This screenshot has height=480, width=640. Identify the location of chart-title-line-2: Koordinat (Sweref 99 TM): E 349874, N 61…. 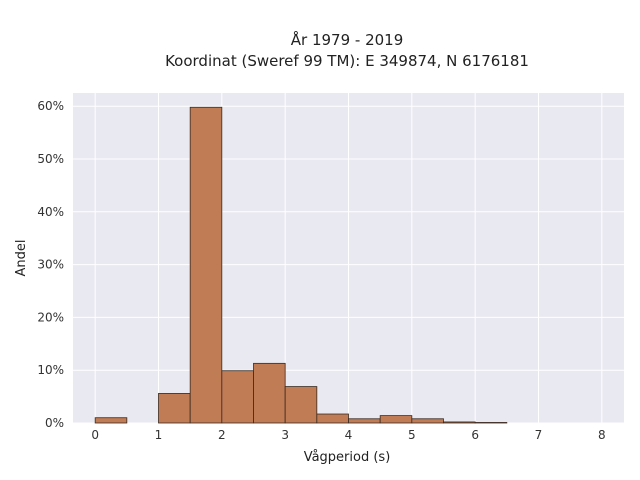
(347, 61).